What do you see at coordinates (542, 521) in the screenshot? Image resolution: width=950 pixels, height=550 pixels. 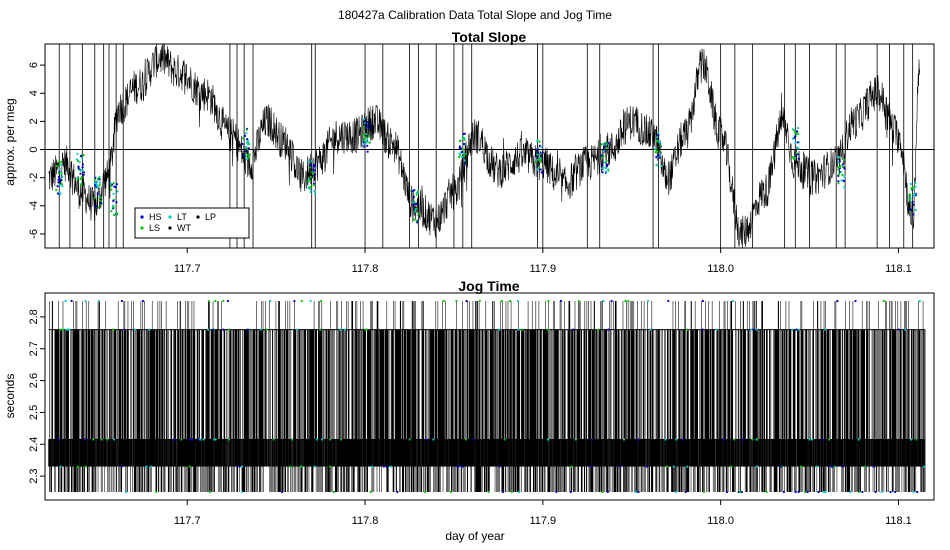 I see `x-tick-label: 117.9` at bounding box center [542, 521].